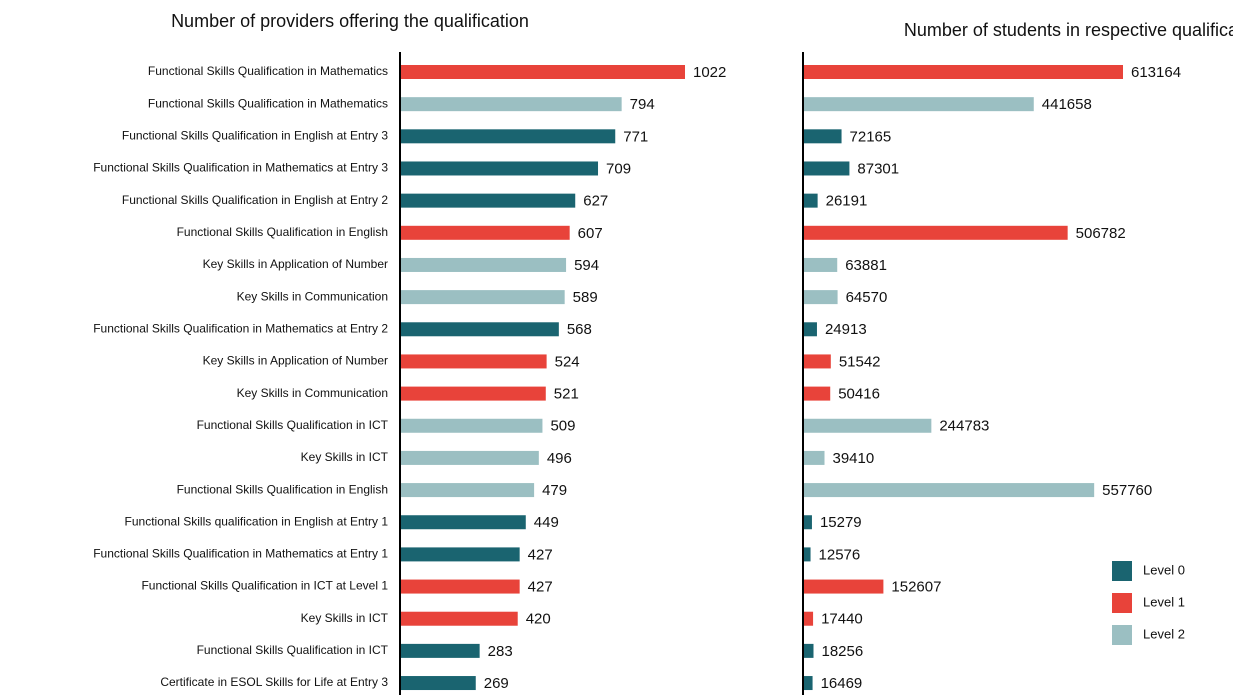 Image resolution: width=1233 pixels, height=695 pixels. I want to click on value-label: 524, so click(567, 361).